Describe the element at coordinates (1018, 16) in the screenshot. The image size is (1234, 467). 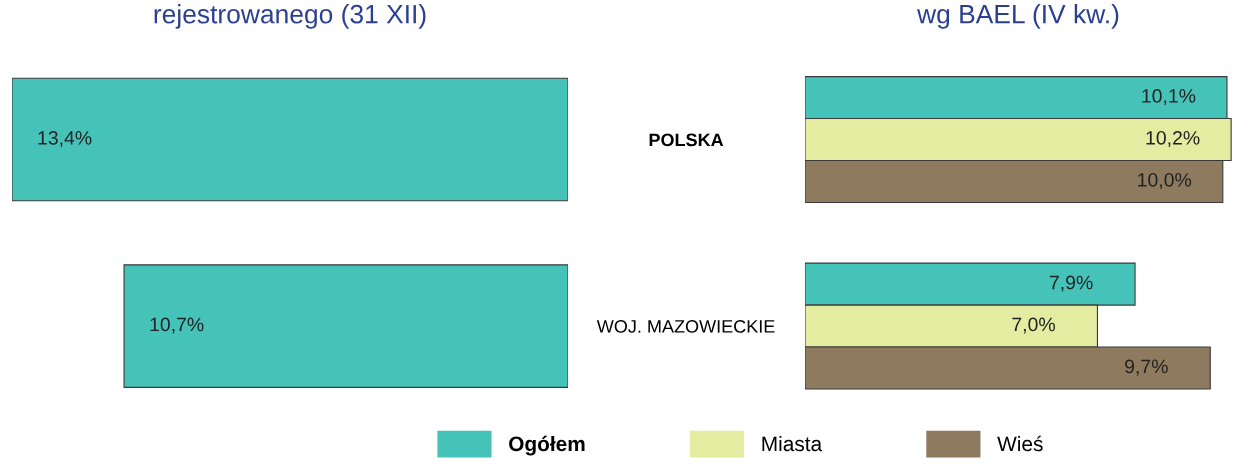
I see `chart-title: wg BAEL (IV kw.)` at that location.